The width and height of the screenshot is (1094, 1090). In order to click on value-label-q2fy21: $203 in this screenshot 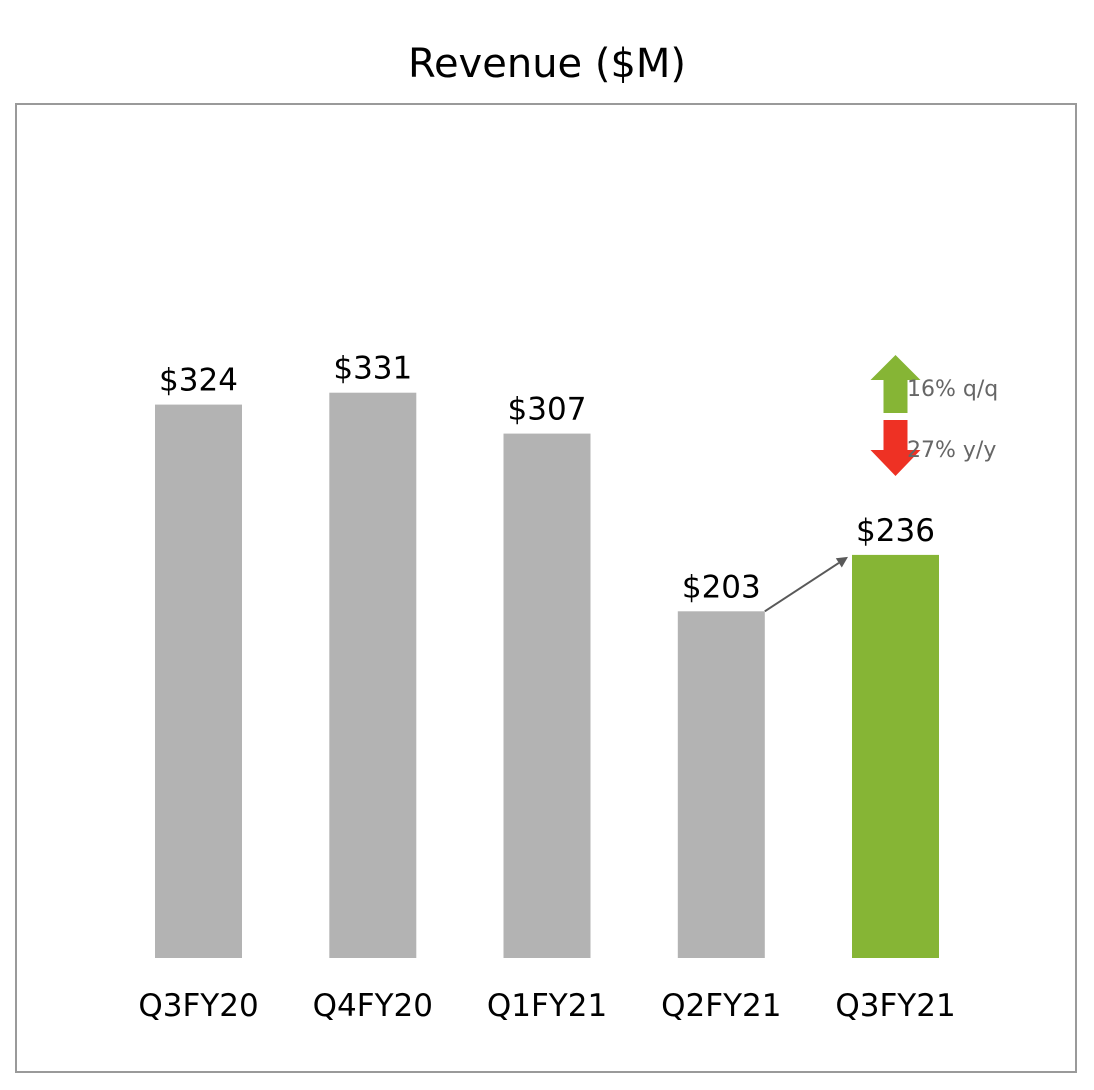, I will do `click(721, 587)`.